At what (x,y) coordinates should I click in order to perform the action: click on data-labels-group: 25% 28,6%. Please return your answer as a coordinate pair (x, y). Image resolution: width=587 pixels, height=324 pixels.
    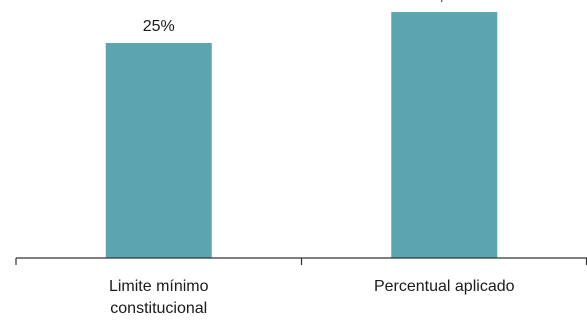
    Looking at the image, I should click on (305, 17).